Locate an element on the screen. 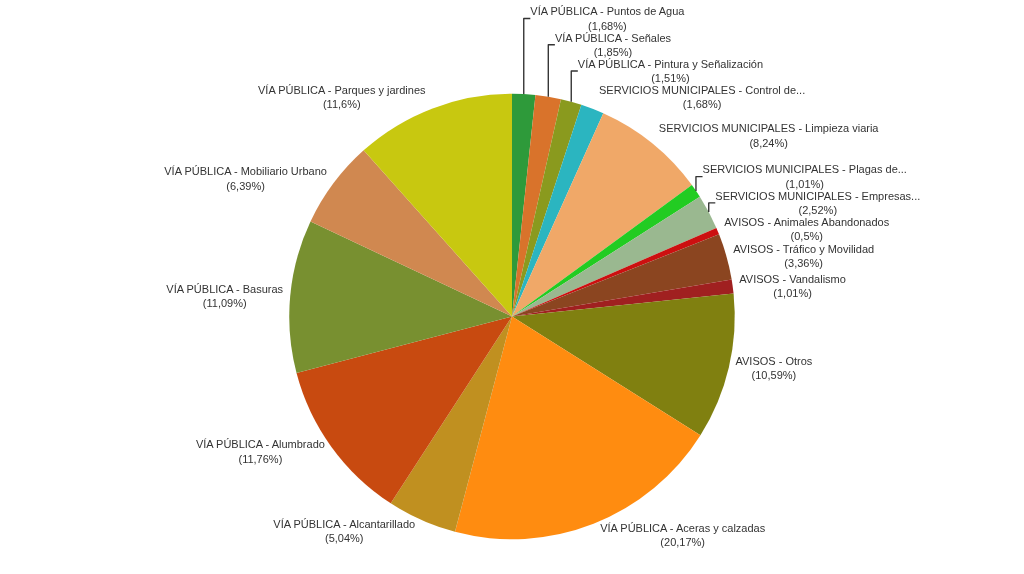  data-label: (1,51%) is located at coordinates (670, 78).